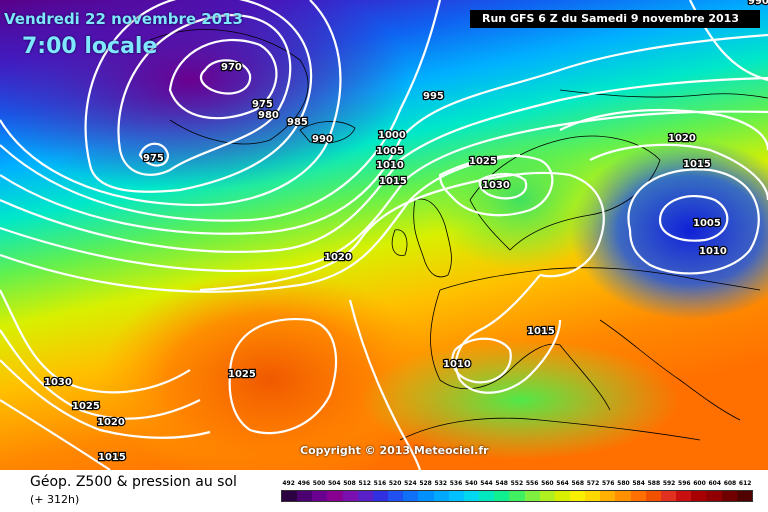 This screenshot has height=512, width=768. What do you see at coordinates (410, 483) in the screenshot?
I see `scale-label: 524` at bounding box center [410, 483].